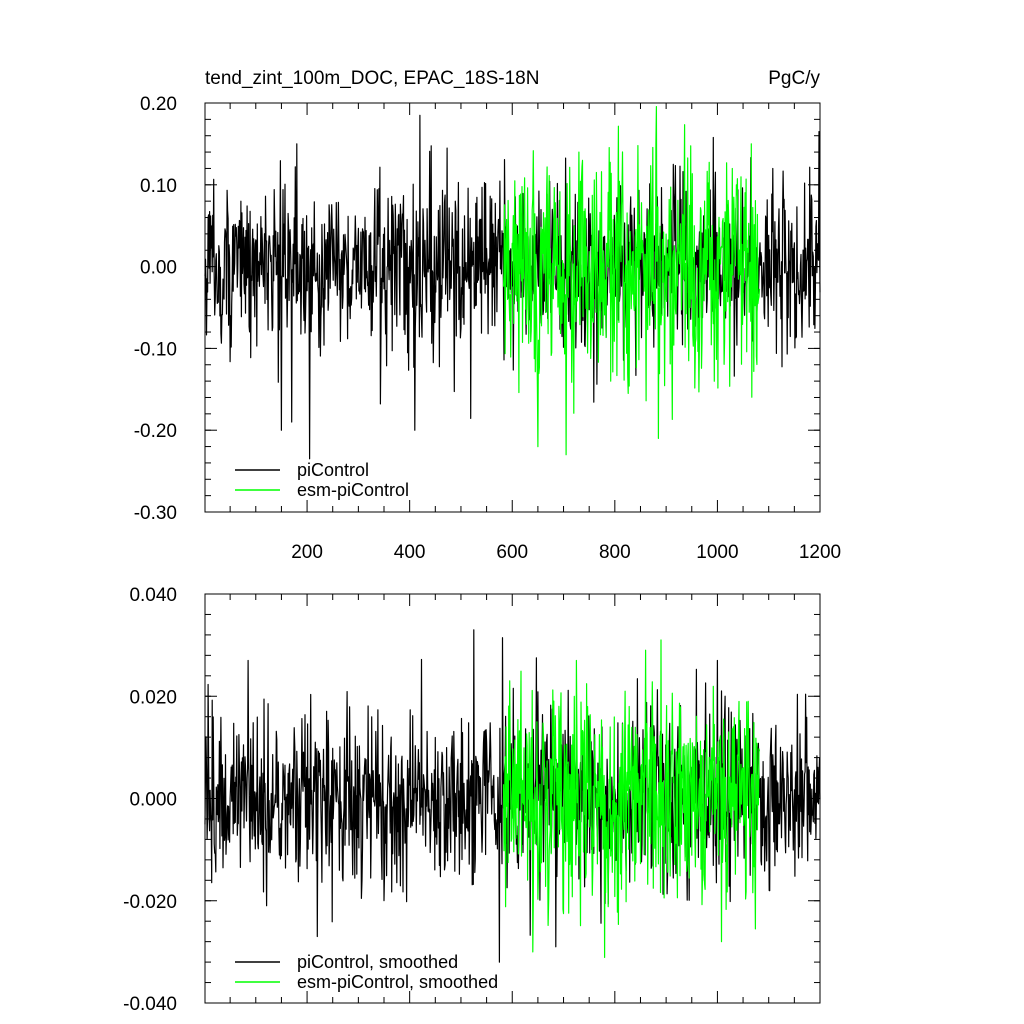 The height and width of the screenshot is (1024, 1024). I want to click on y-tick-label: -0.10, so click(155, 349).